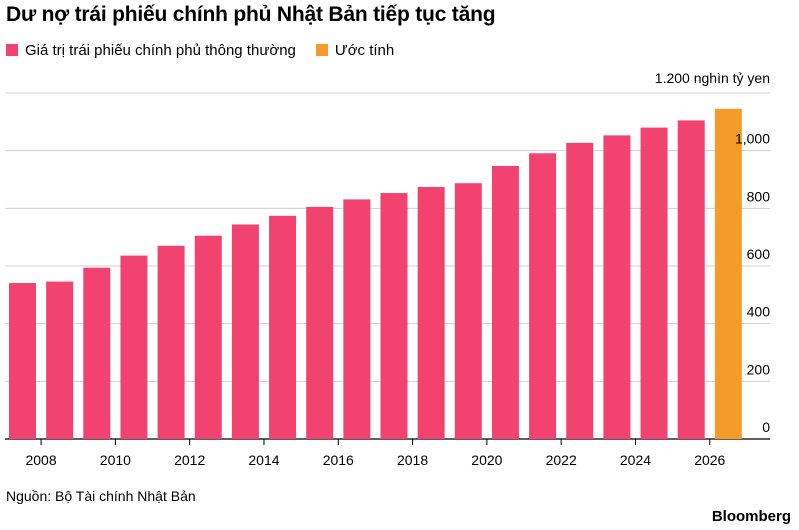  What do you see at coordinates (505, 302) in the screenshot?
I see `bar-2020` at bounding box center [505, 302].